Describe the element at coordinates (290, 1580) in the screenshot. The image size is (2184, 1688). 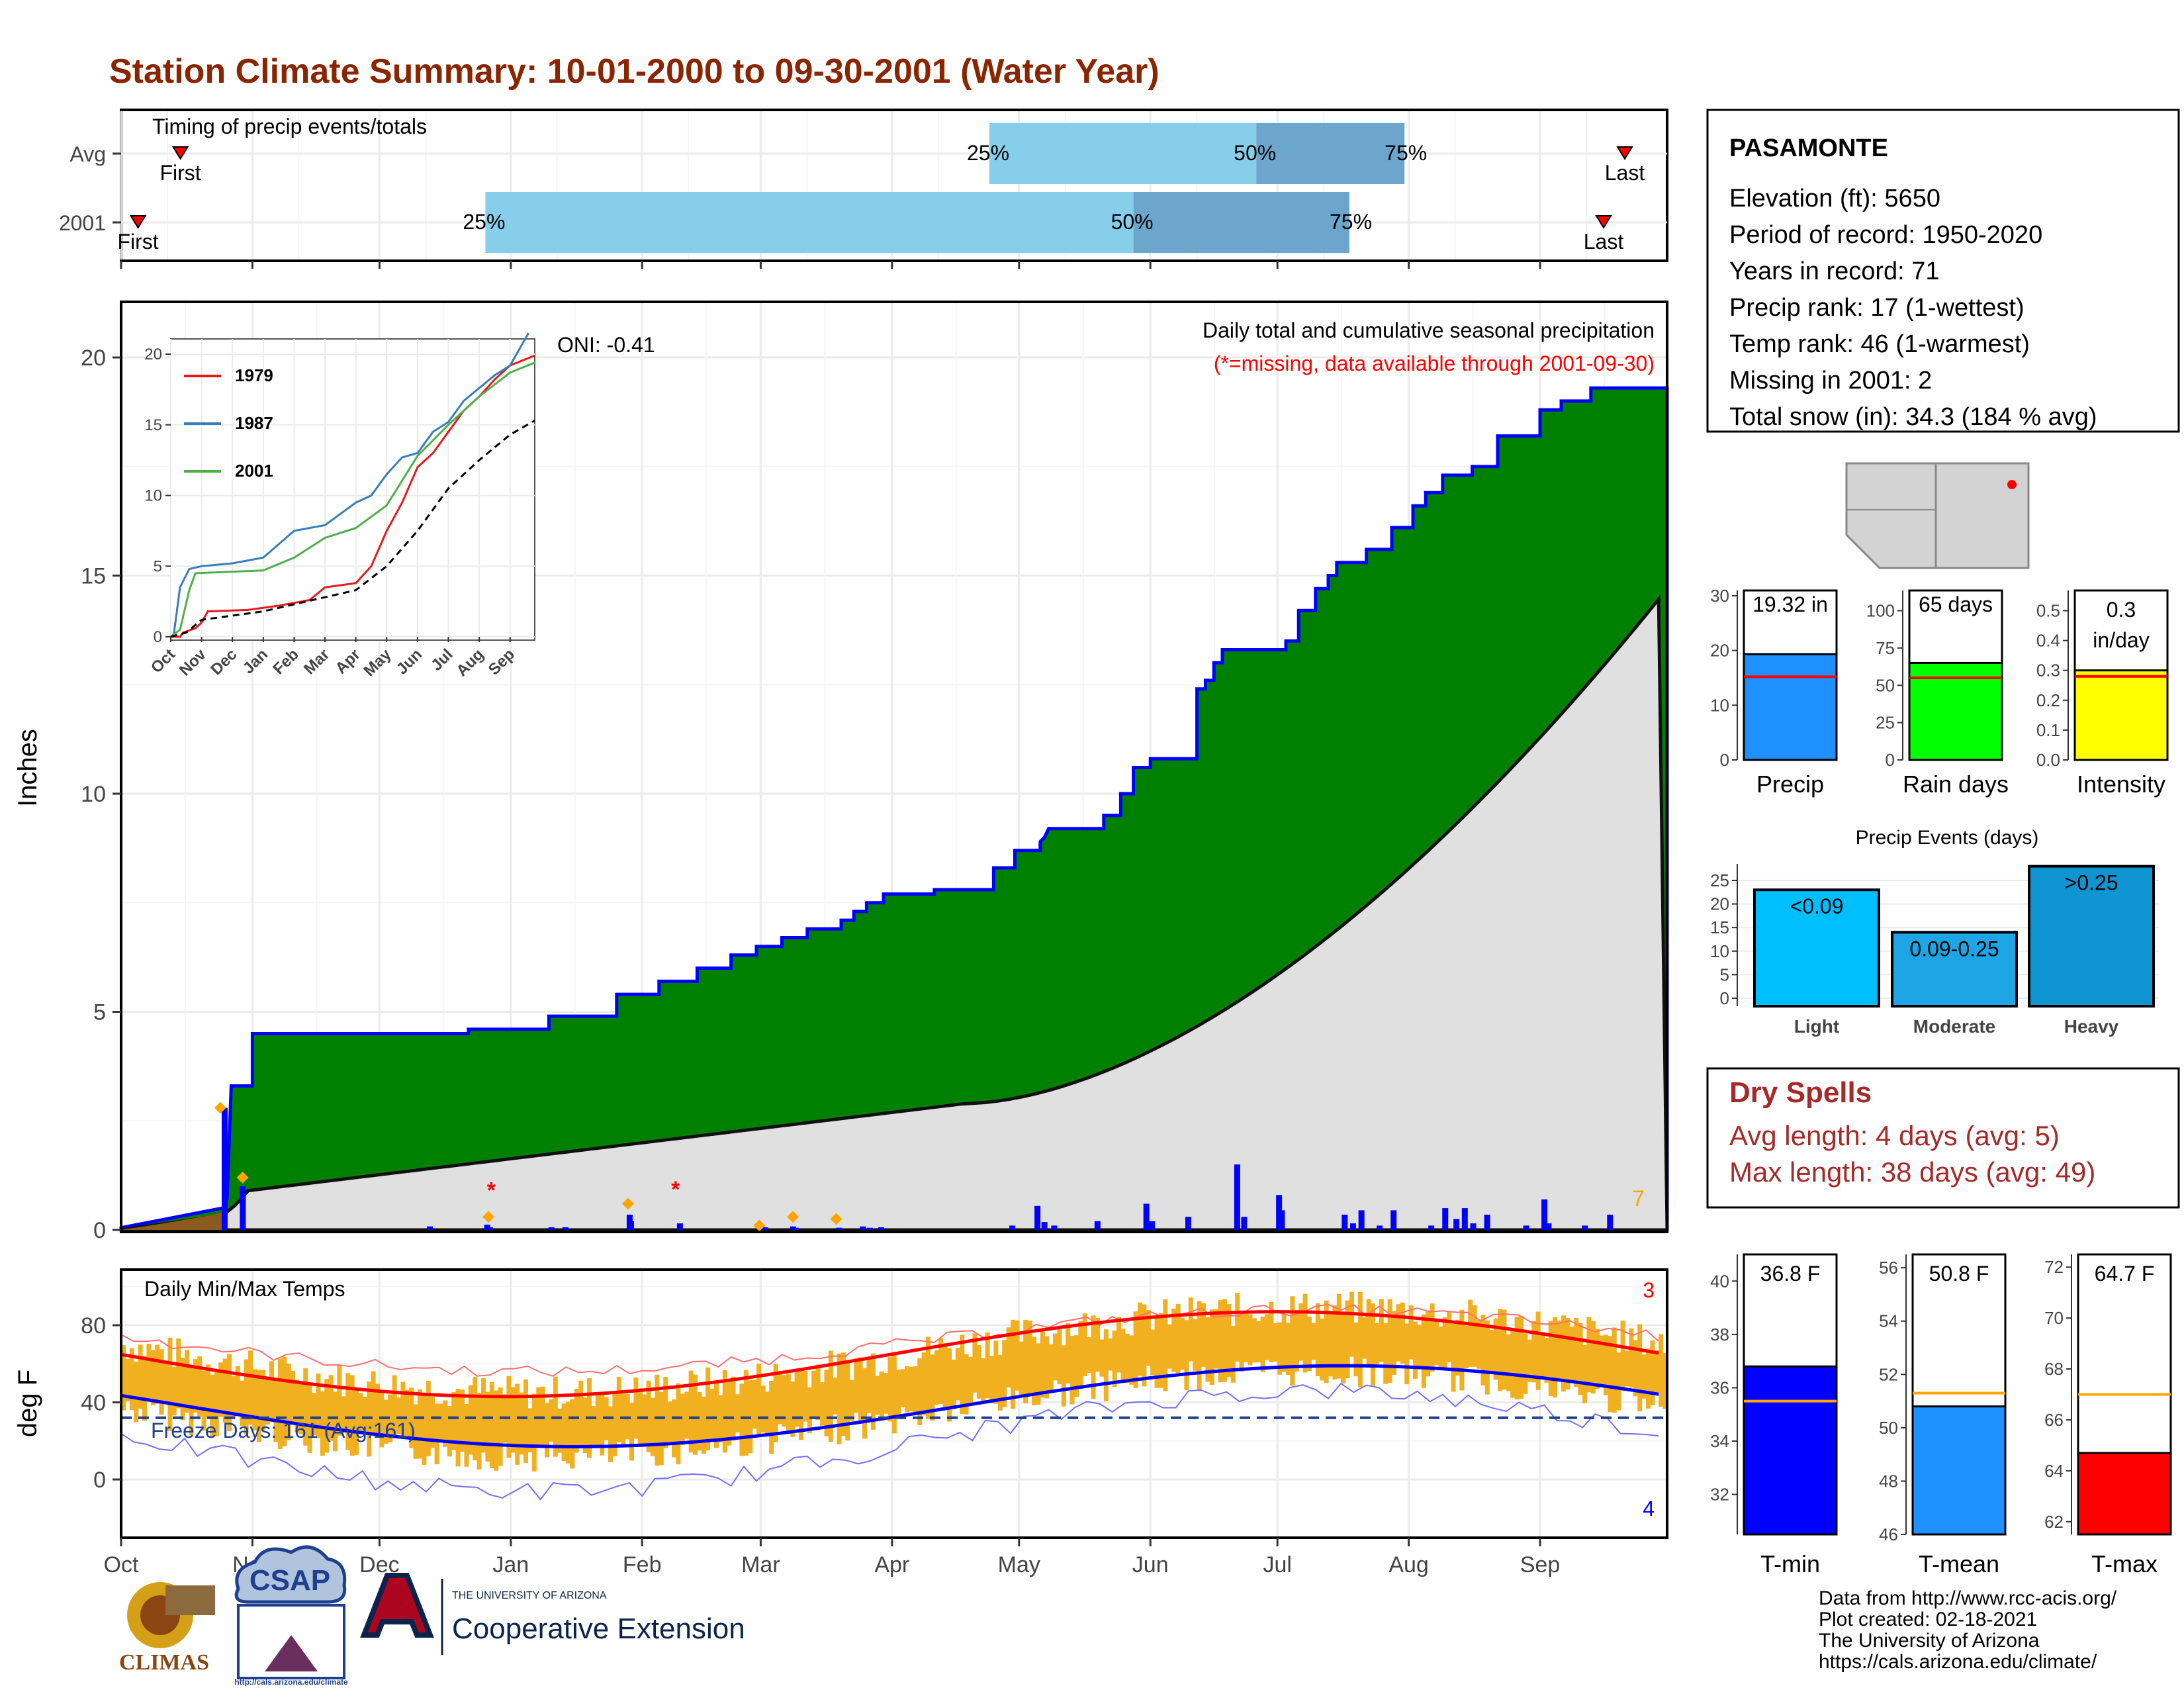
I see `svg-text: CSAP` at that location.